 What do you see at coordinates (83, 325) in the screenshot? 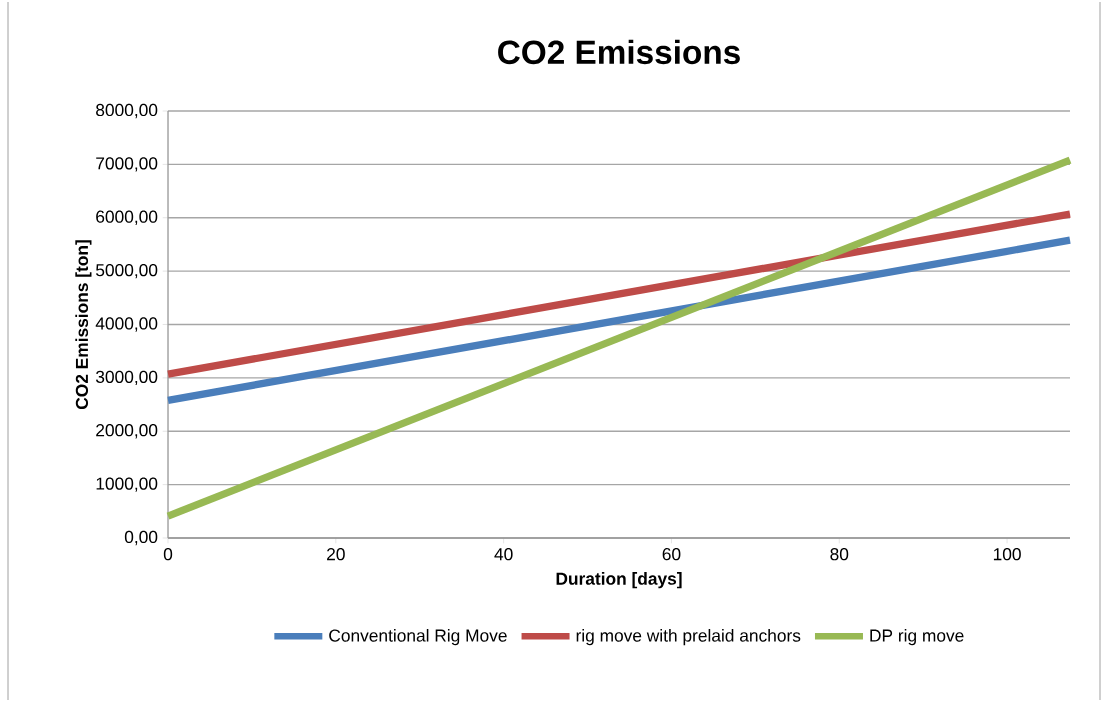
I see `y-axis-title: CO2 Emissions [ton]` at bounding box center [83, 325].